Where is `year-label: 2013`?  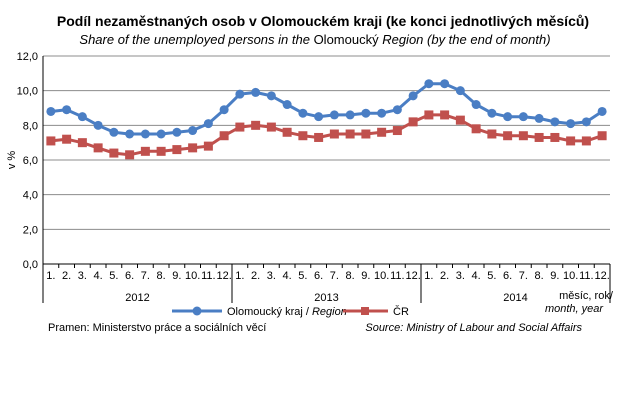
year-label: 2013 is located at coordinates (326, 298).